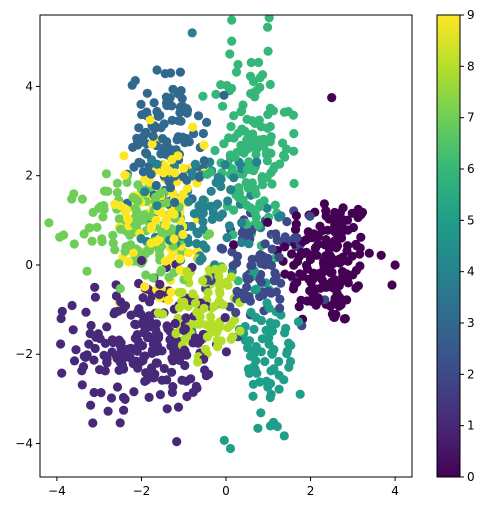 This screenshot has height=515, width=487. Describe the element at coordinates (471, 66) in the screenshot. I see `colorbar-tick-label: 8` at that location.